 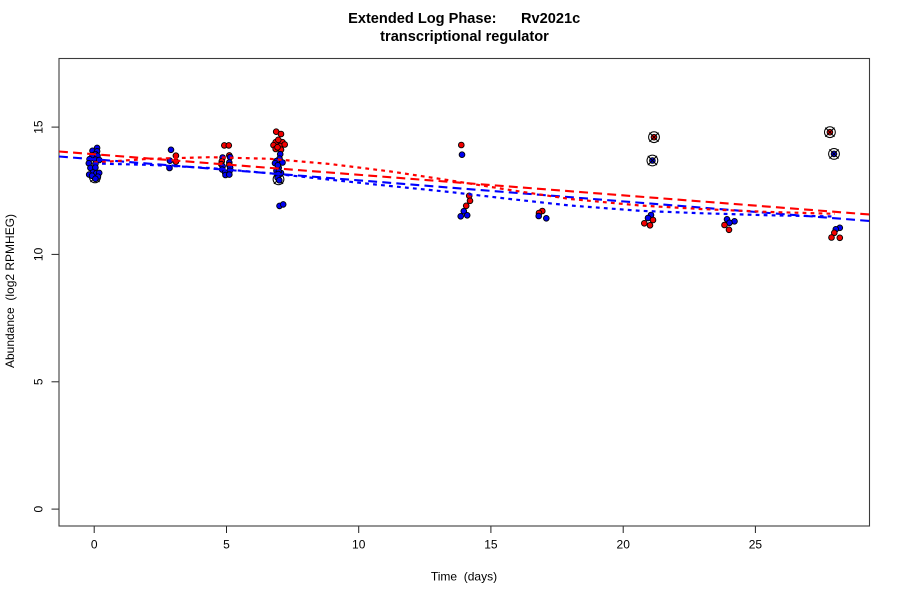 I want to click on svg-text: Time (days), so click(x=464, y=577).